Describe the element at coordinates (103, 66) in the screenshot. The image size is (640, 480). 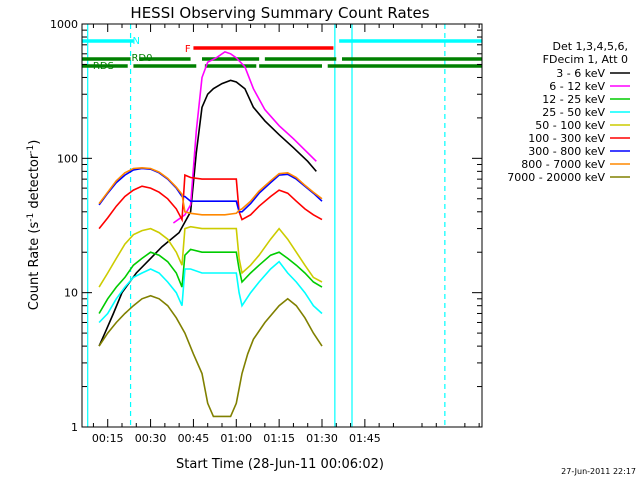
I see `flag-label: RDS` at that location.